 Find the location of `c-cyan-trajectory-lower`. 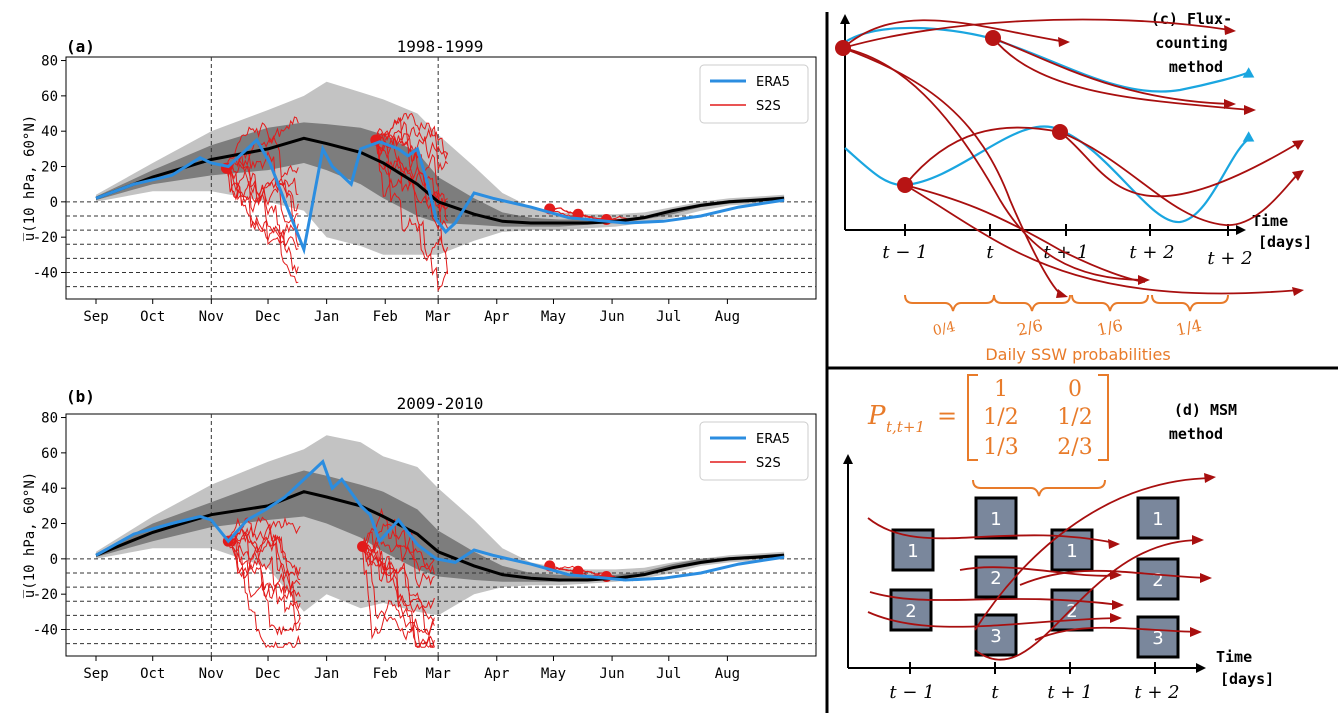

c-cyan-trajectory-lower is located at coordinates (1047, 174).